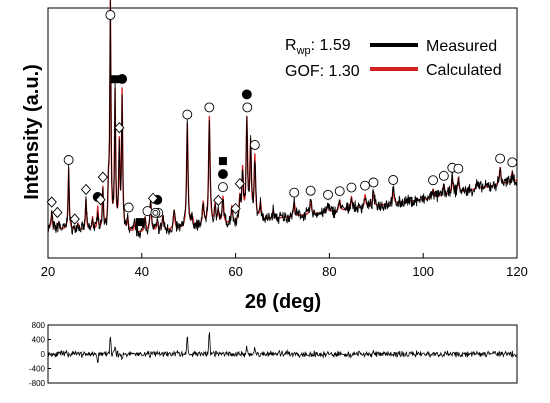 Image resolution: width=550 pixels, height=403 pixels. I want to click on residual-y-axis-ticks: 800 400 0 -400 -800, so click(40, 354).